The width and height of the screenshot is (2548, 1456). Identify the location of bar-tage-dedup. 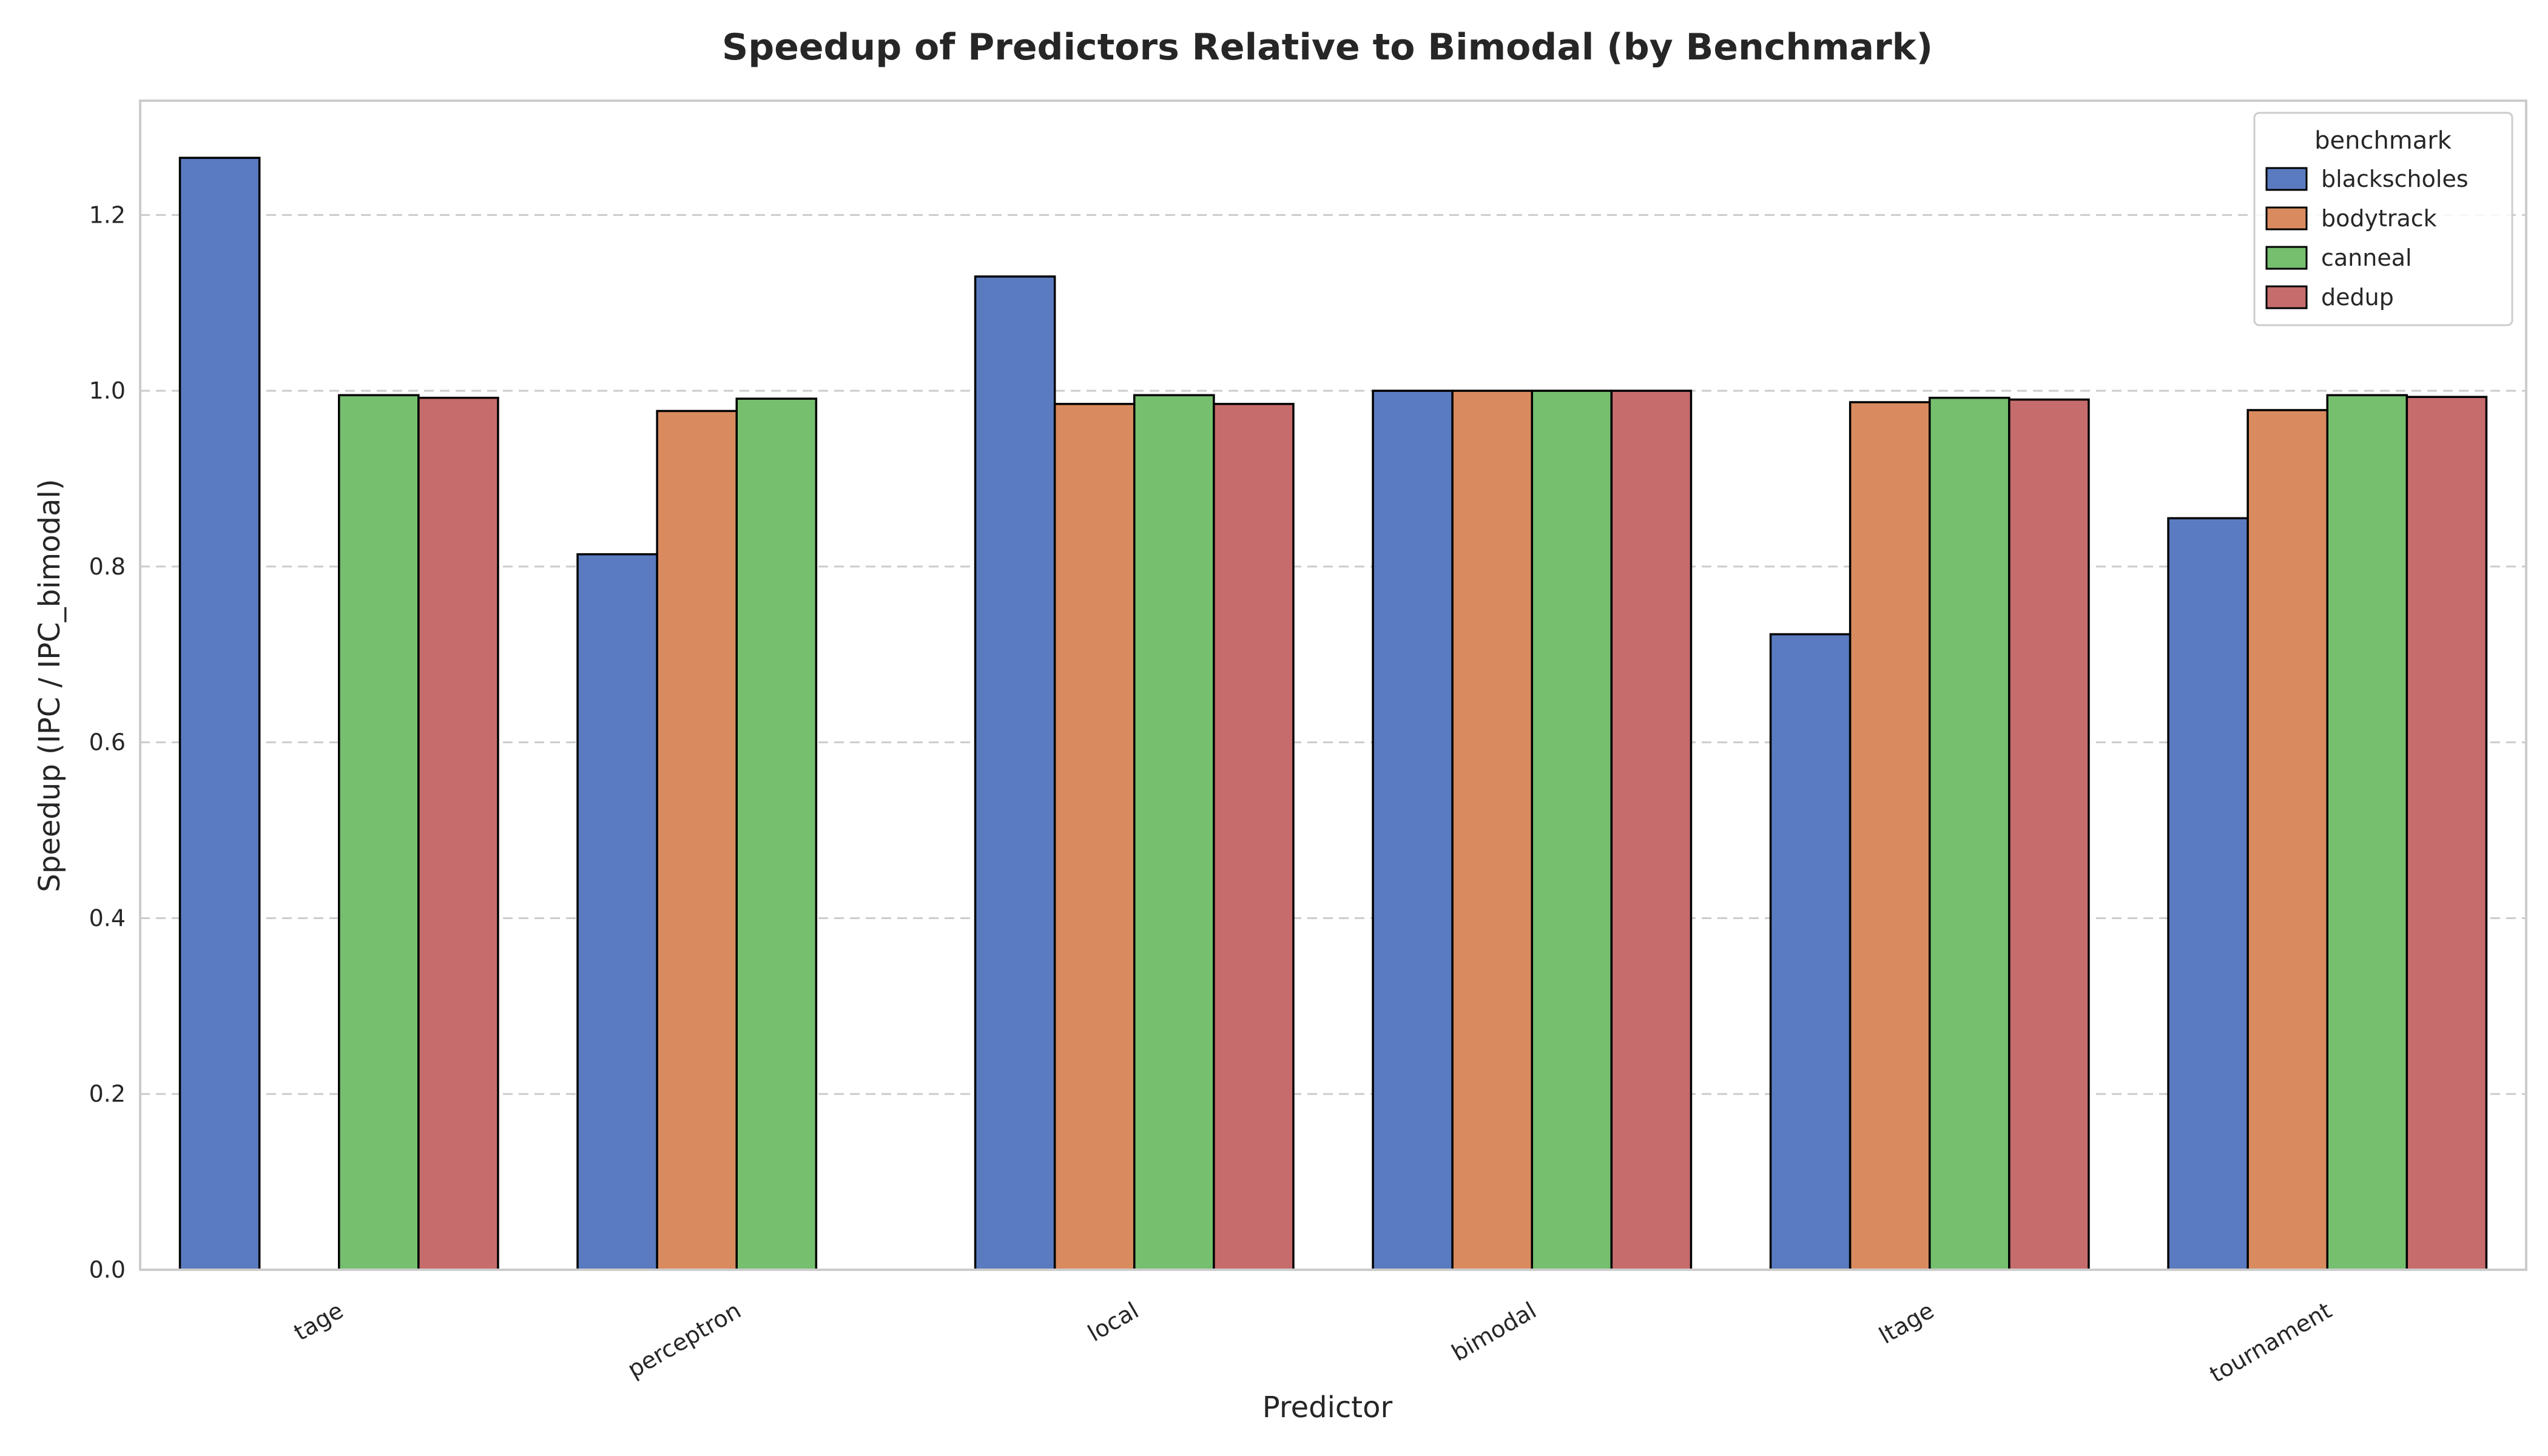
(458, 833).